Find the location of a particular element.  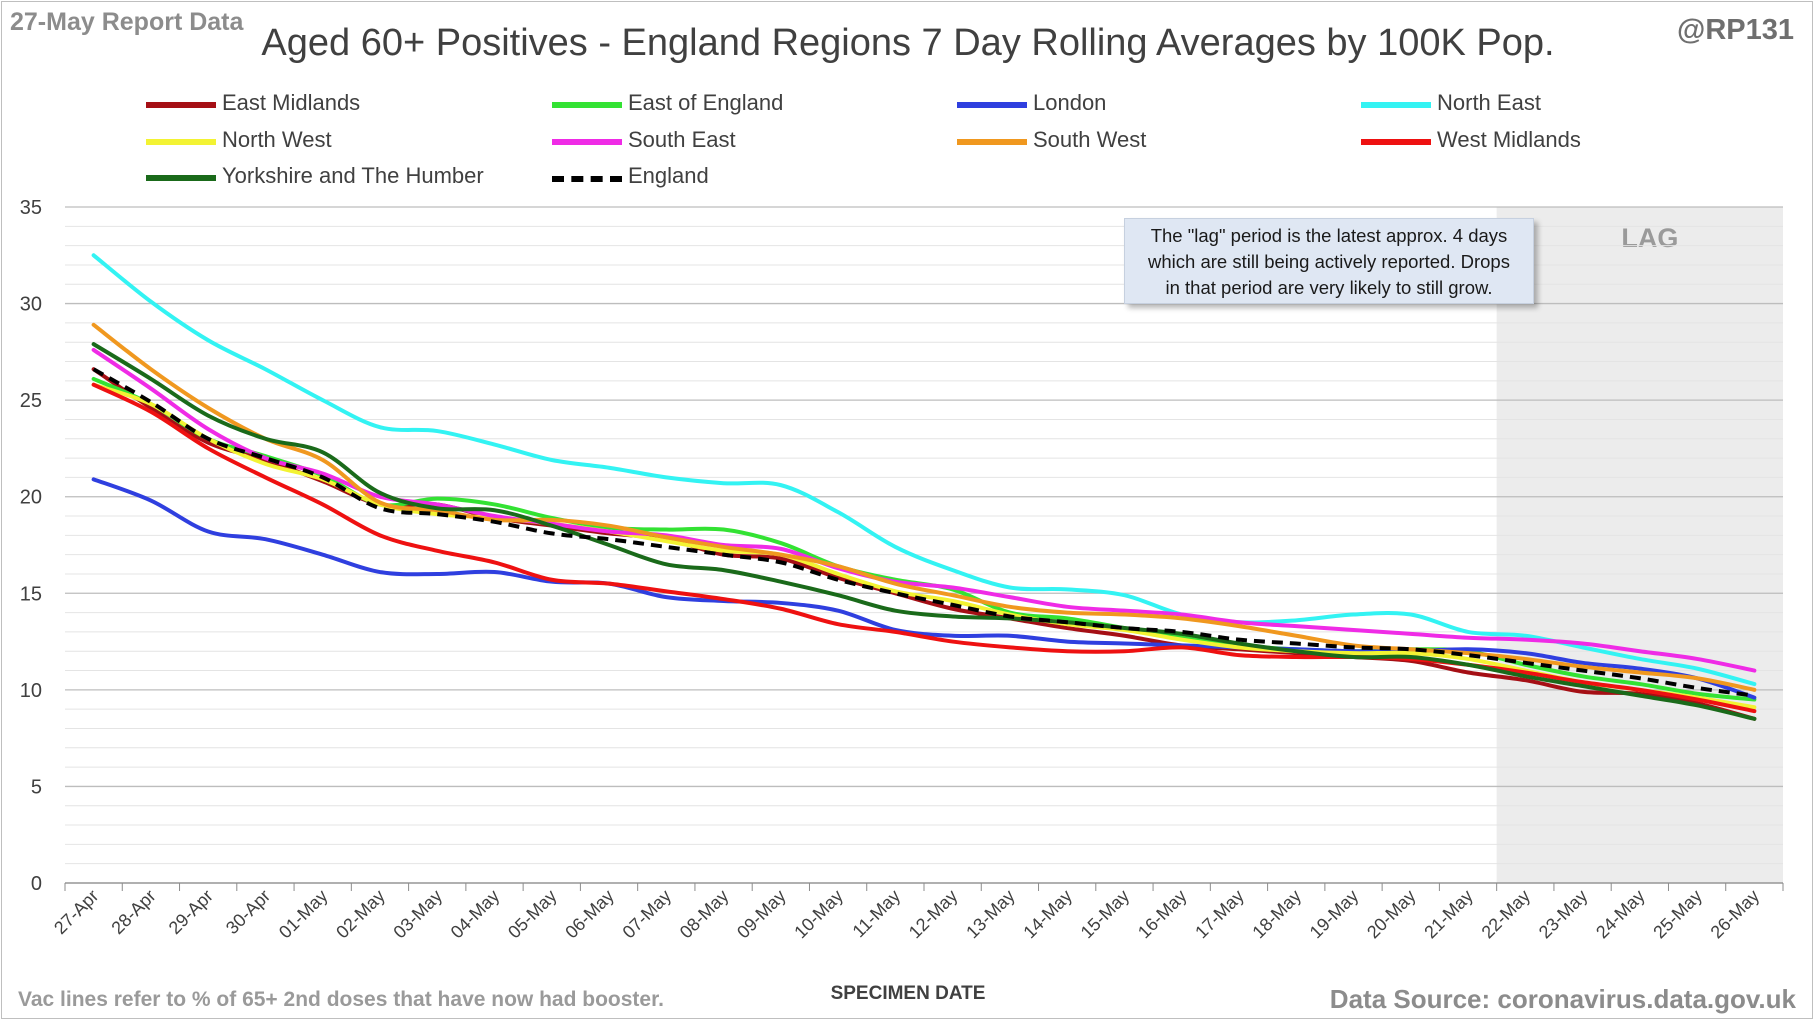

legend-label: South West is located at coordinates (1090, 139).